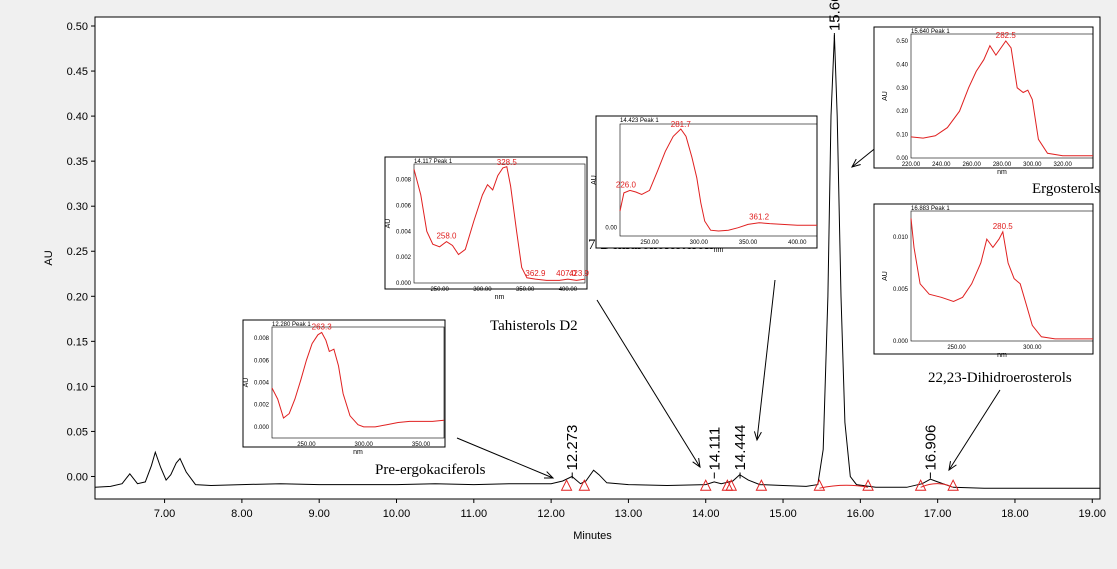  Describe the element at coordinates (77, 432) in the screenshot. I see `y-tick-label: 0.05` at that location.